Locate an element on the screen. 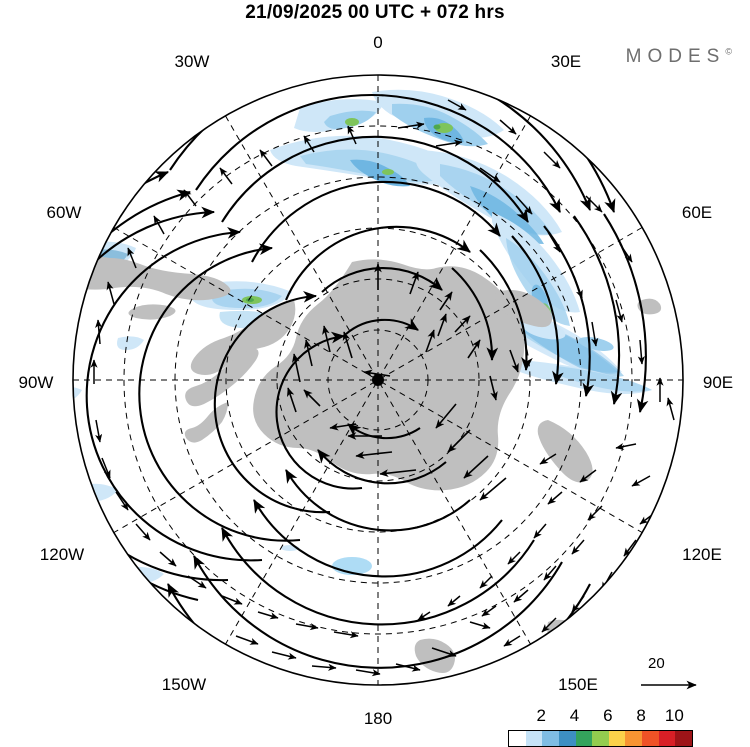 Image resolution: width=750 pixels, height=747 pixels. colorbar-tick-10: 10 is located at coordinates (674, 715).